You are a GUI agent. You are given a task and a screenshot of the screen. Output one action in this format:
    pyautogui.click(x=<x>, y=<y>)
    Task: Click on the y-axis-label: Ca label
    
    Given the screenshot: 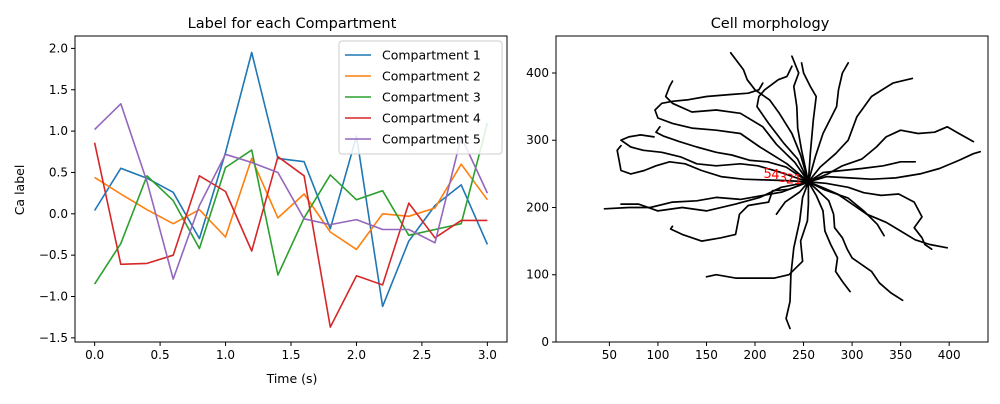 What is the action you would take?
    pyautogui.click(x=19, y=190)
    